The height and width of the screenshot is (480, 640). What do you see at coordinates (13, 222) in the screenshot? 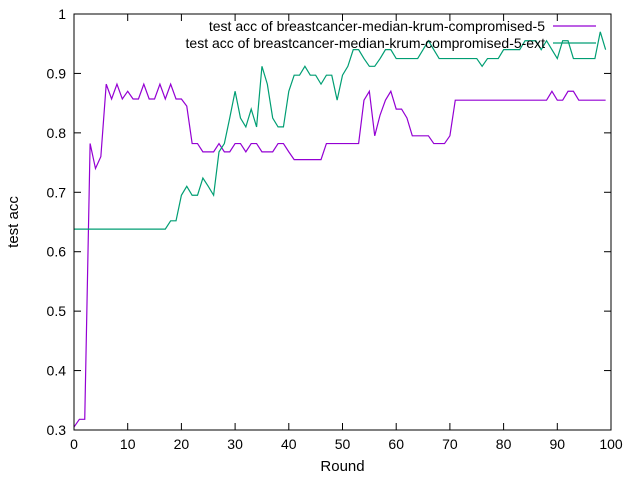
I see `y-axis-label: test acc` at bounding box center [13, 222].